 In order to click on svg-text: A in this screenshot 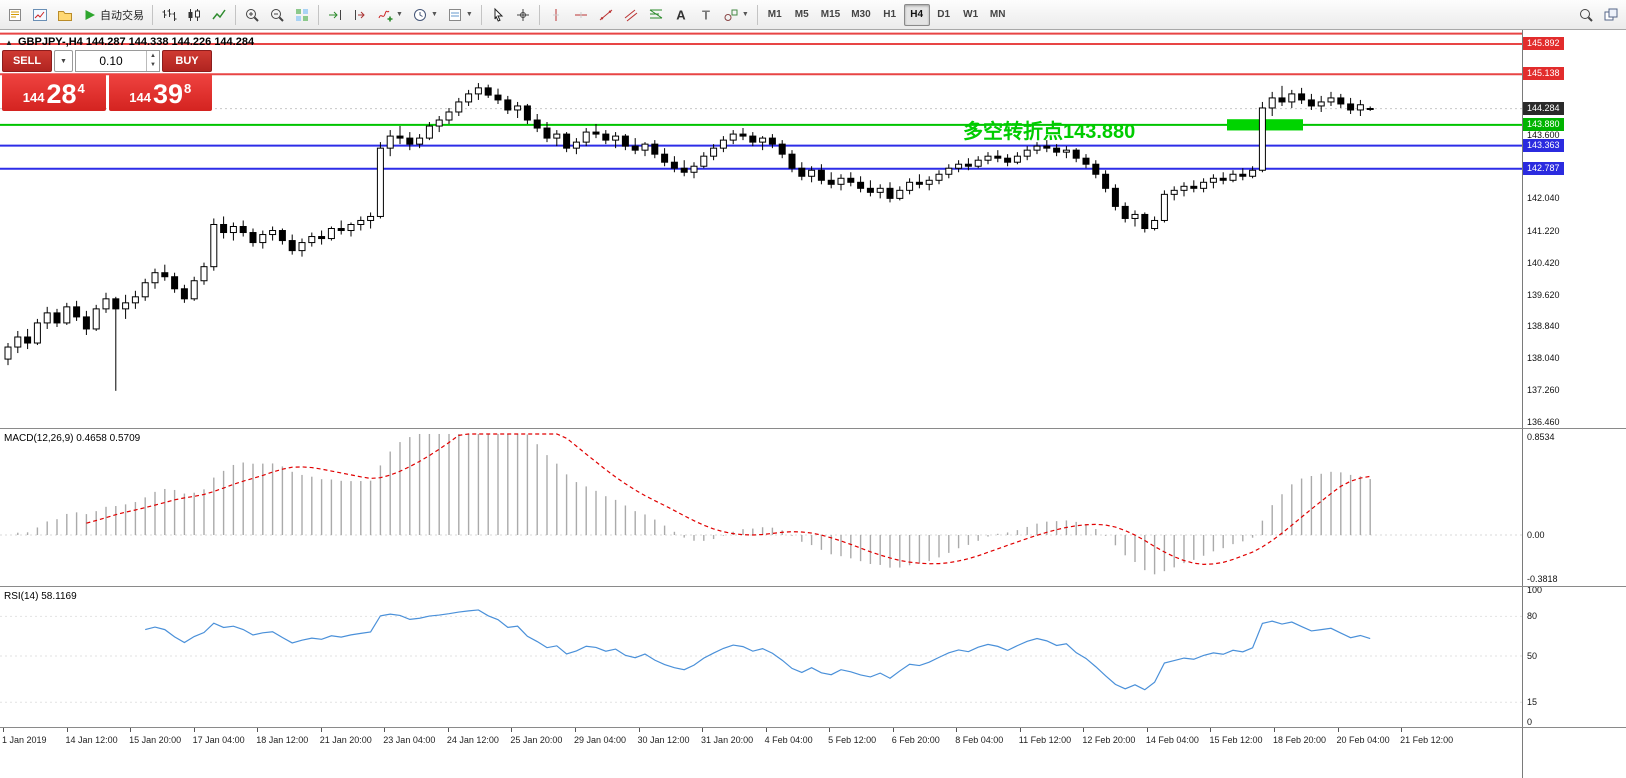, I will do `click(681, 14)`.